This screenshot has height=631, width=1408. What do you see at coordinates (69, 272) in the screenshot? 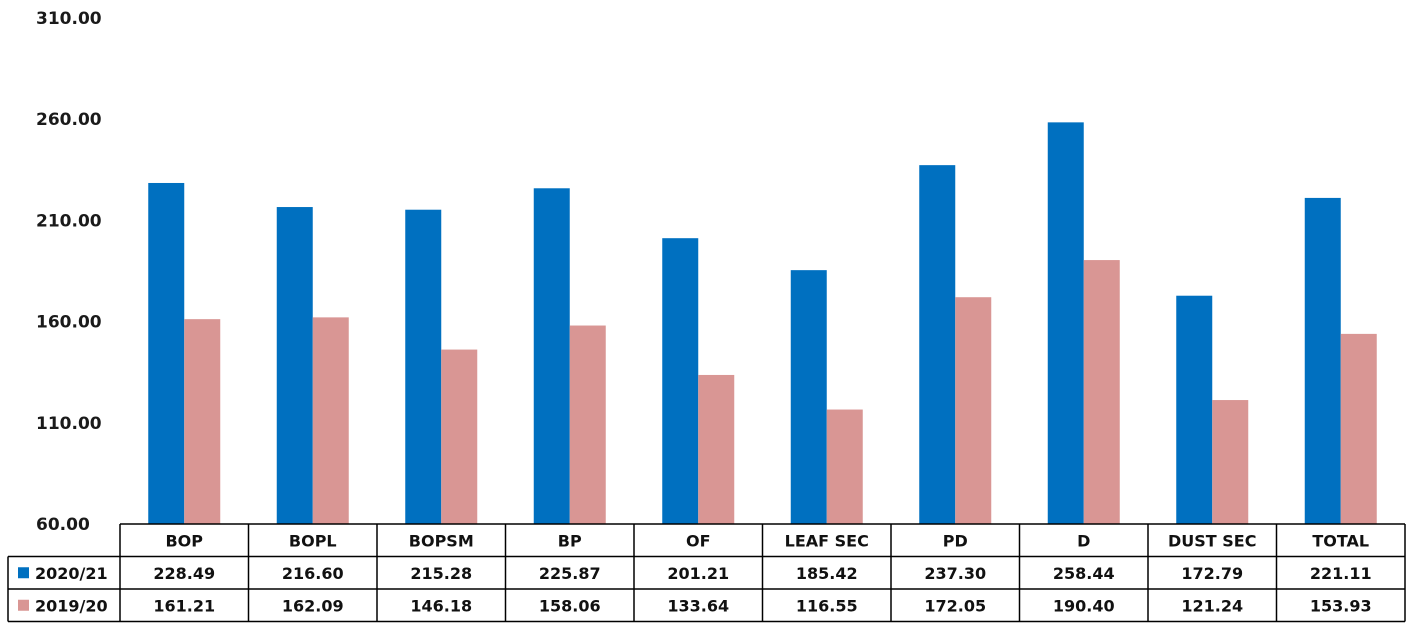
I see `y-axis: 60.00 110.00 160.00 210.00 260.00 310.00` at bounding box center [69, 272].